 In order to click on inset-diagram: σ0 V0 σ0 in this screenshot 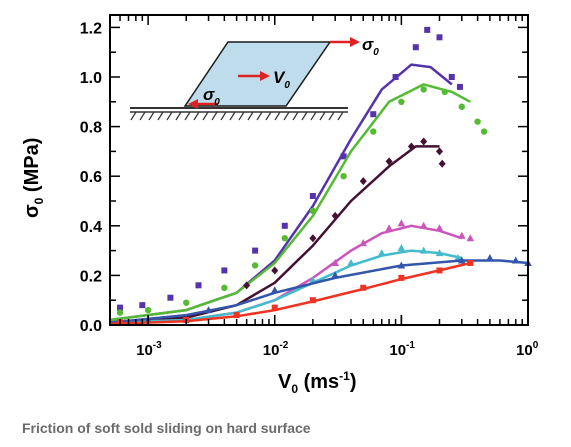, I will do `click(254, 78)`.